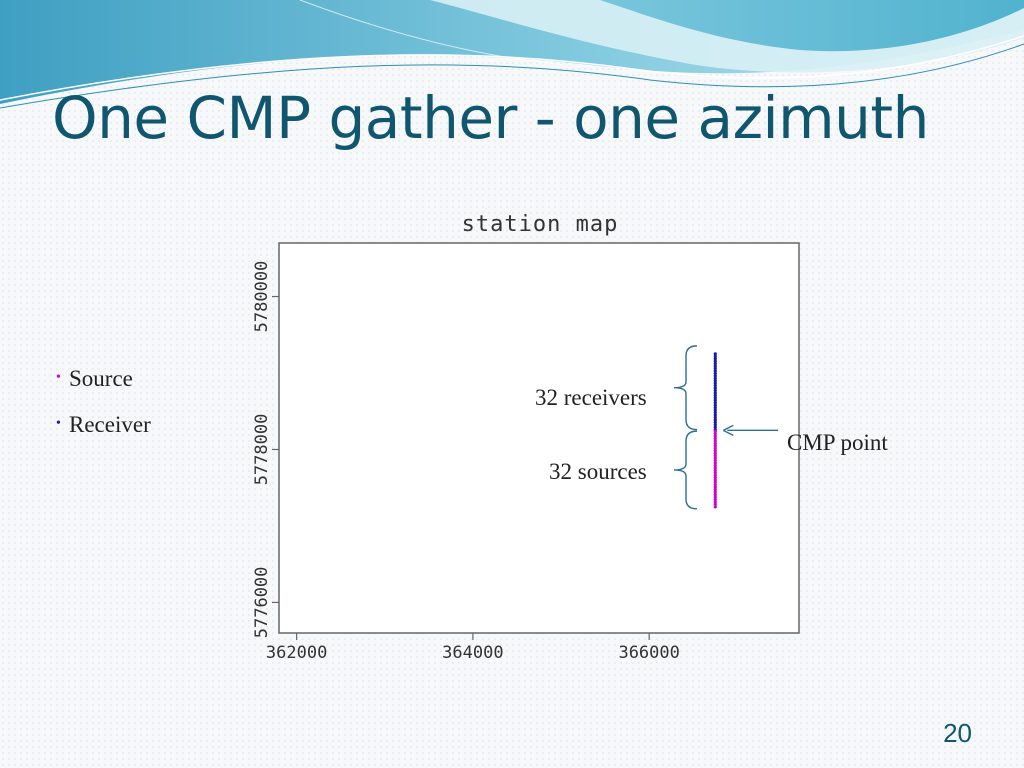 The width and height of the screenshot is (1024, 768). I want to click on cmp-arrow-head, so click(728, 430).